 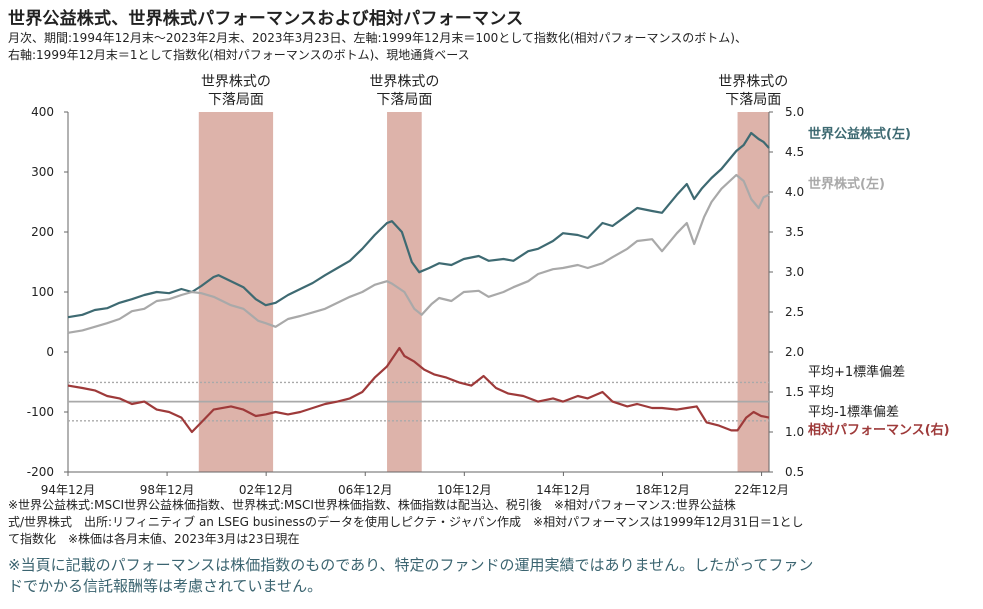 What do you see at coordinates (794, 352) in the screenshot?
I see `right-tick-label: 2.0` at bounding box center [794, 352].